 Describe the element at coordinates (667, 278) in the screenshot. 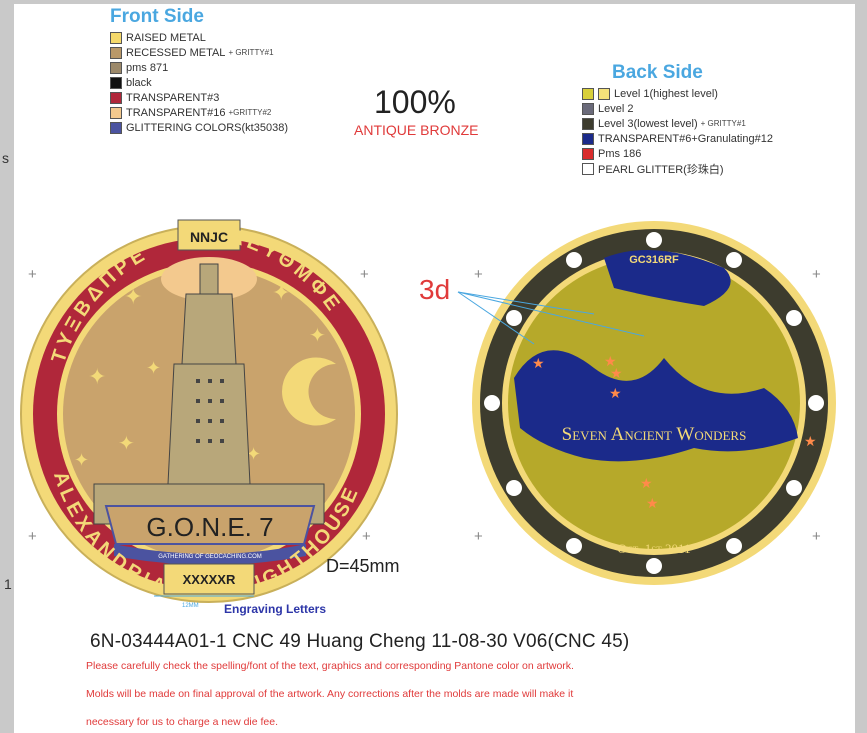

I see `black-sea` at that location.